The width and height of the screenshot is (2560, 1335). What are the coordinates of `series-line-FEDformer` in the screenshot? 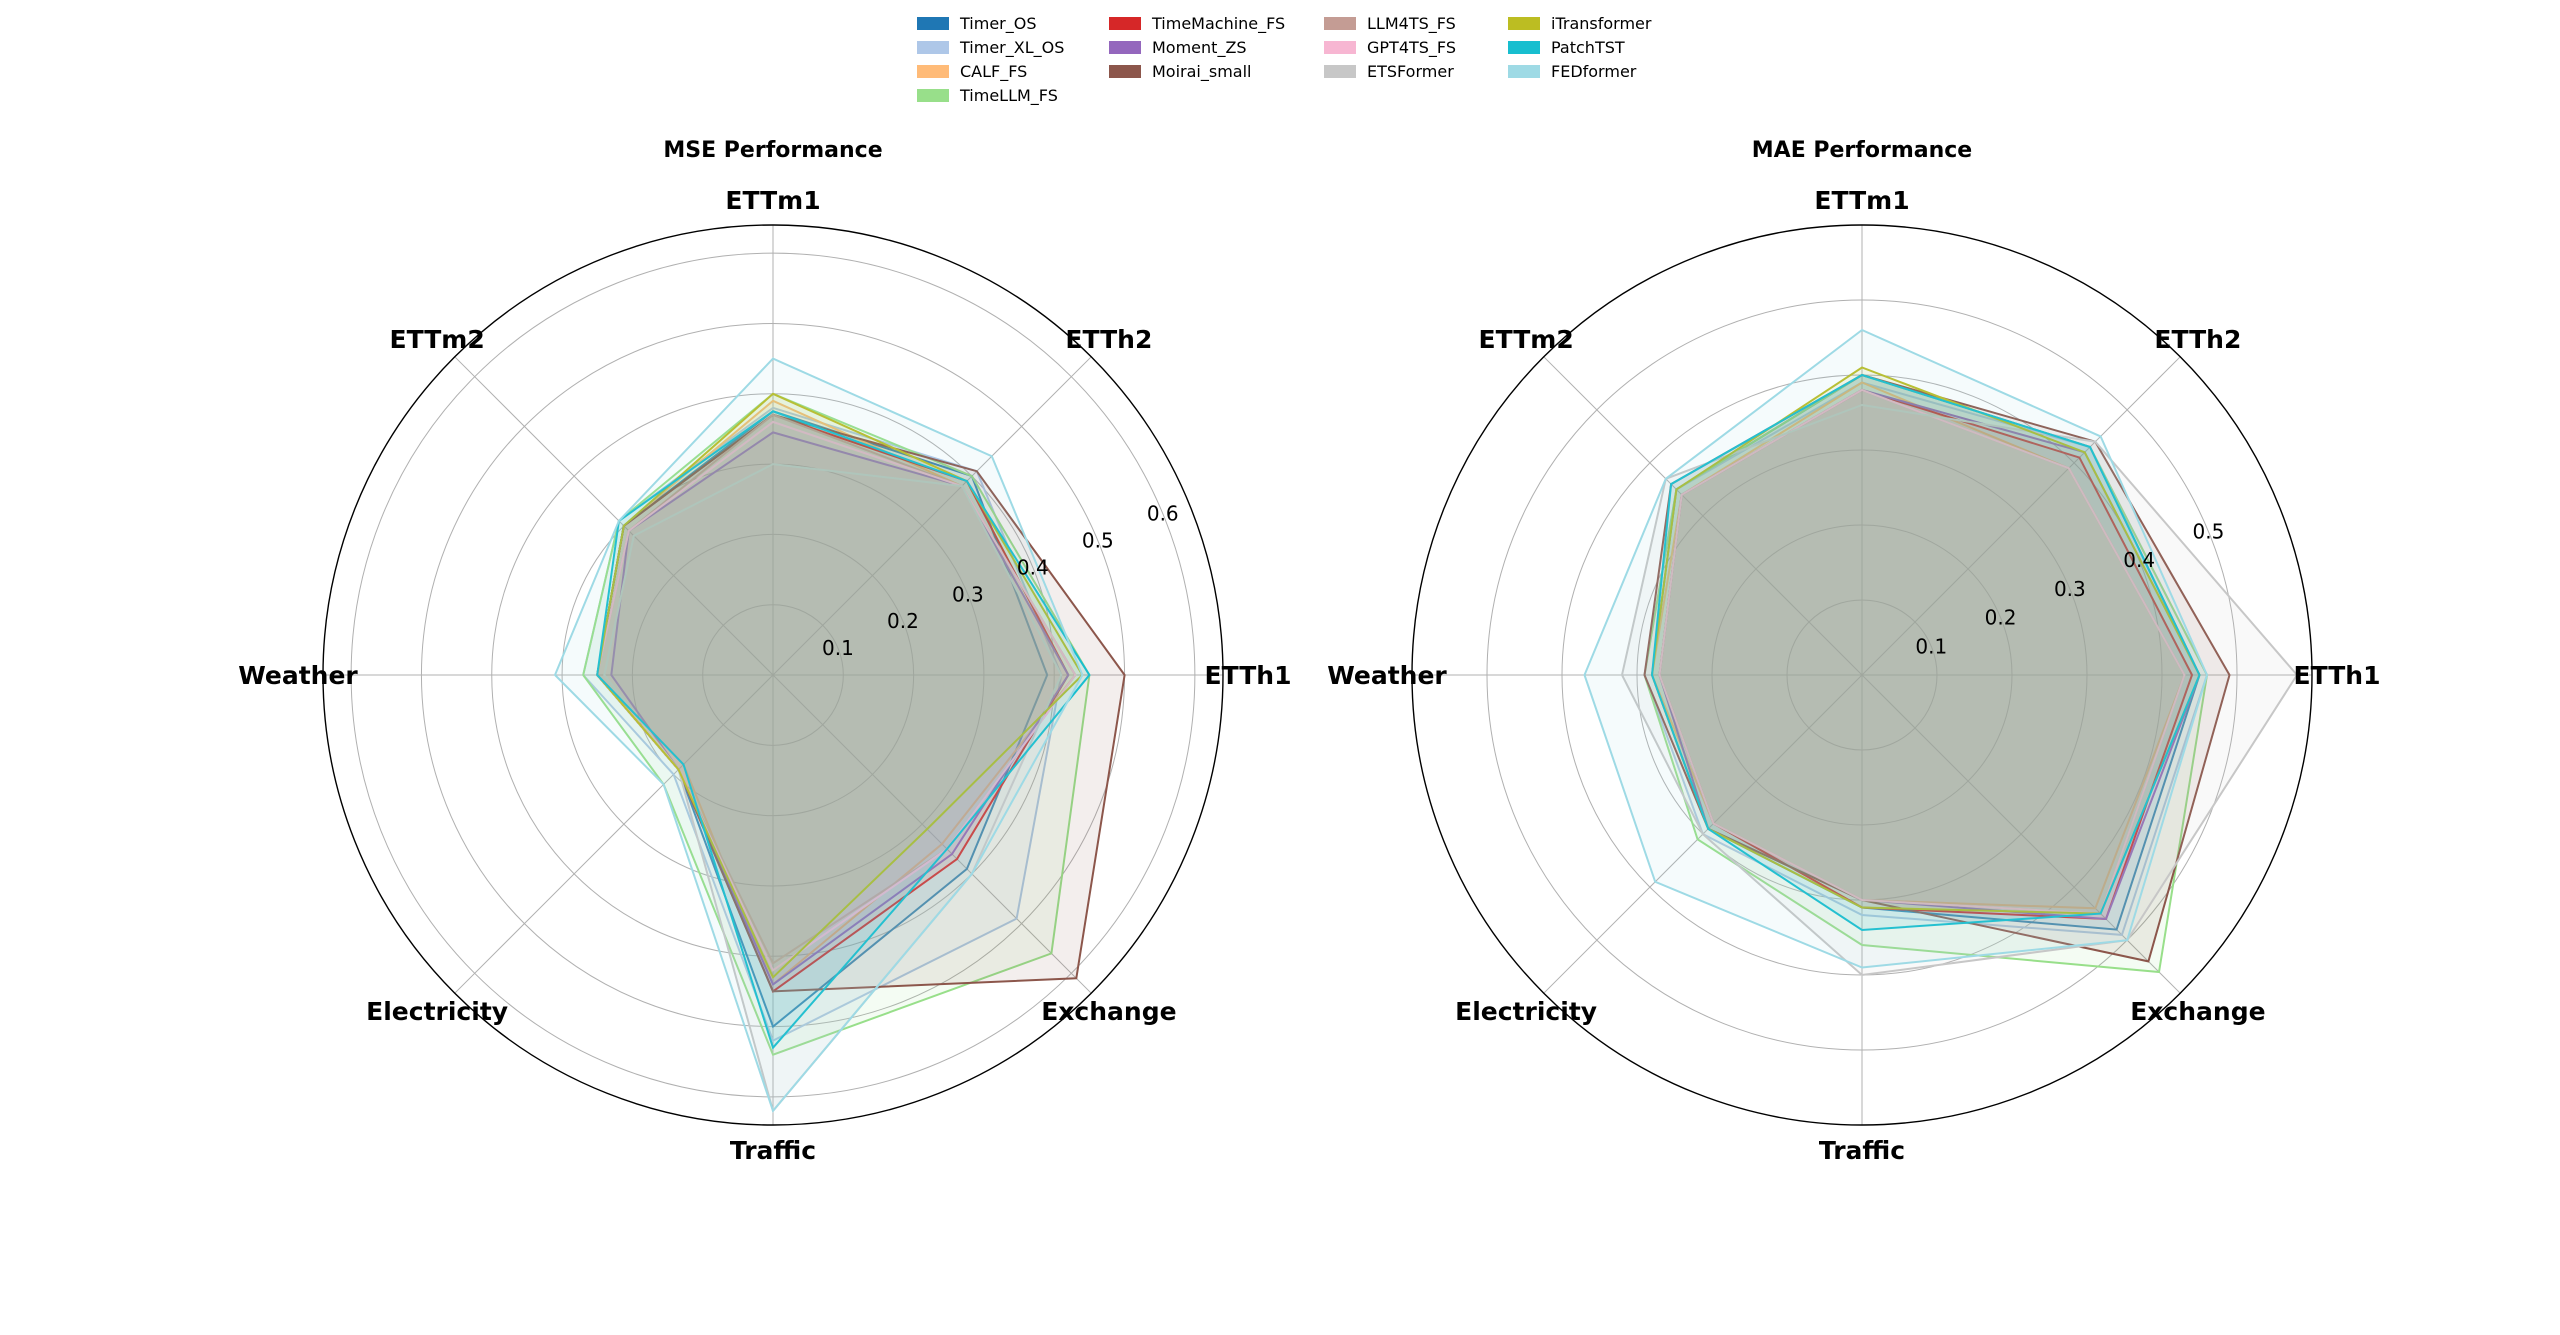 It's located at (1896, 648).